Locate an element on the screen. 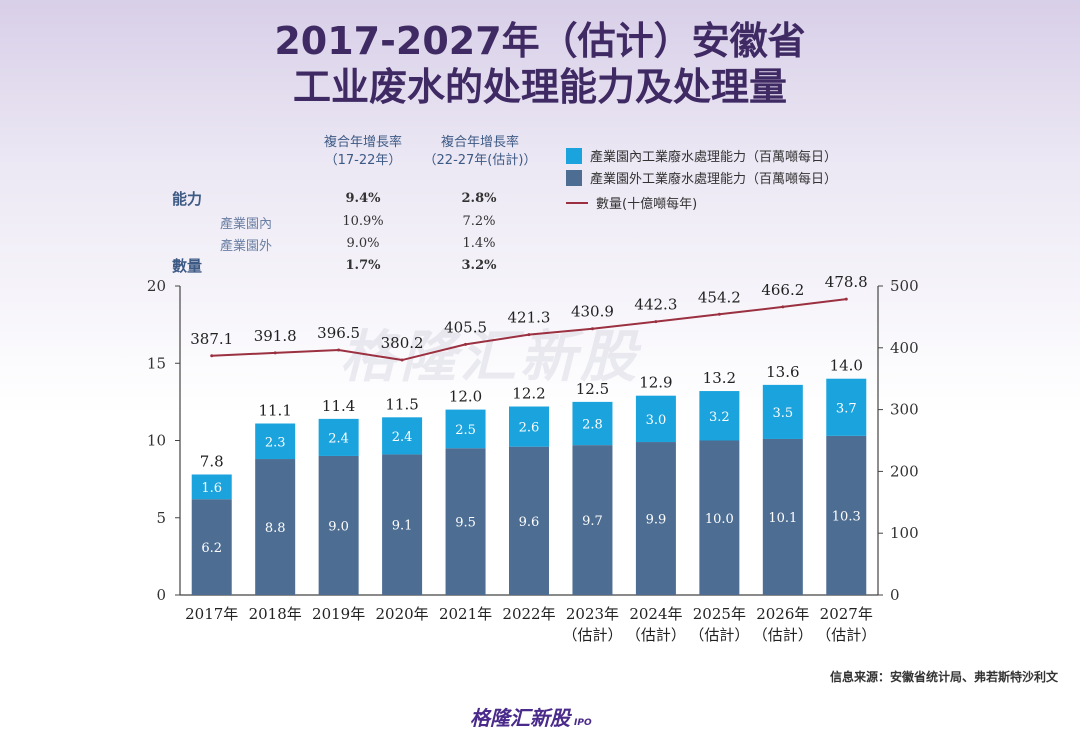 The image size is (1080, 754). brand-logo: 格隆汇新股 IPO is located at coordinates (531, 716).